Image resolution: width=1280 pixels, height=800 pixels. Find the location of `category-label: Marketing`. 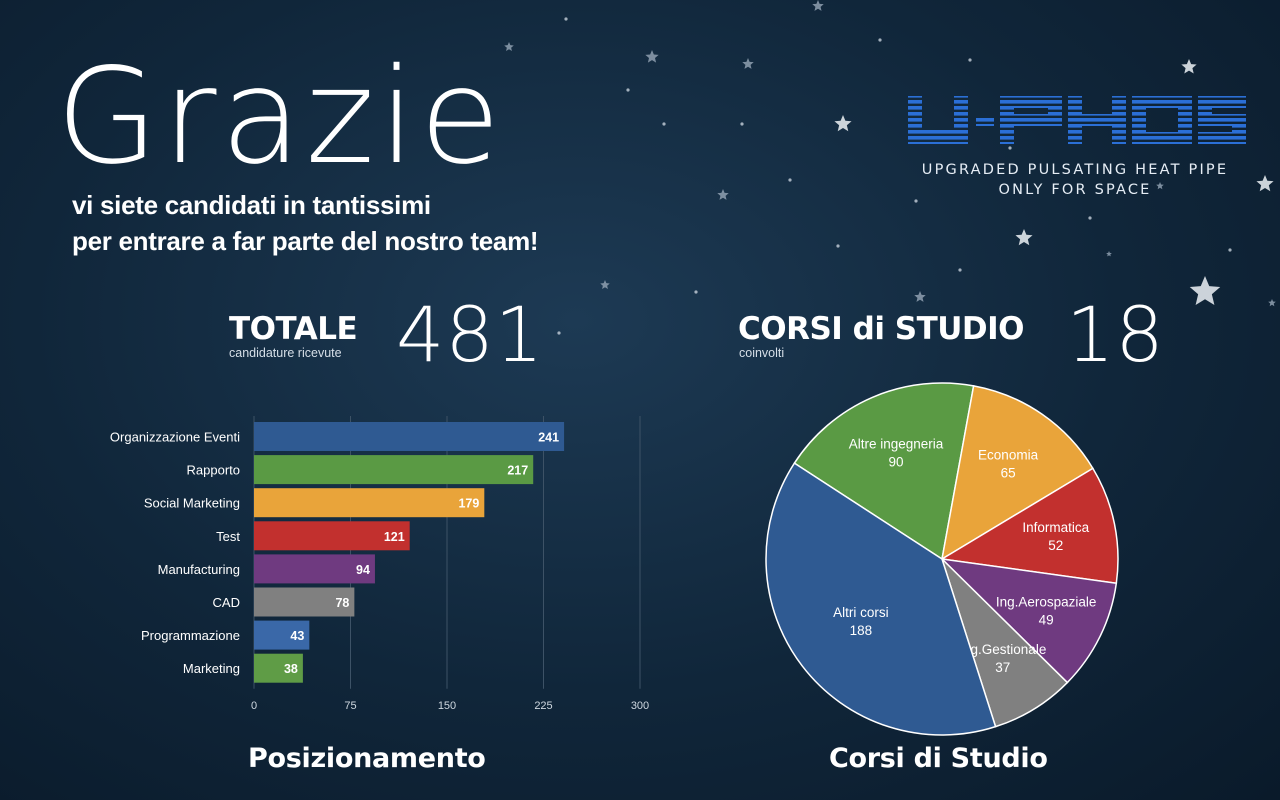

category-label: Marketing is located at coordinates (211, 668).